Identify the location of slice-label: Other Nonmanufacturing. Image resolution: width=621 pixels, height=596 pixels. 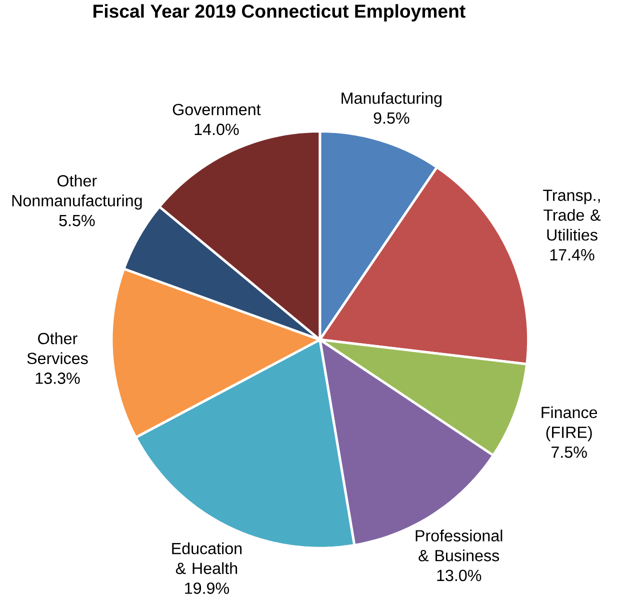
(77, 192).